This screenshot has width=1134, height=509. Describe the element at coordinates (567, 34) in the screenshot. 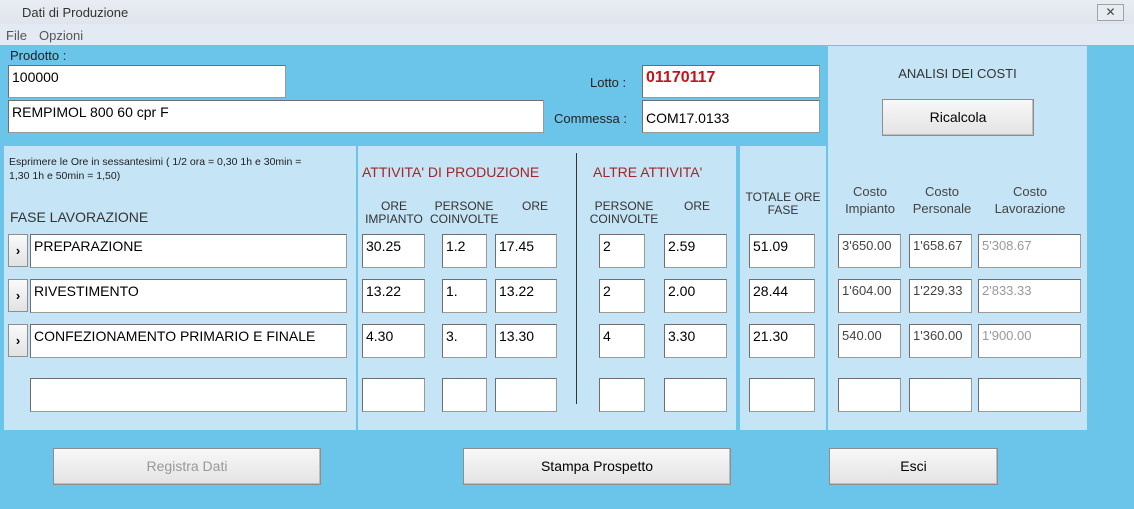

I see `menu-bar` at that location.